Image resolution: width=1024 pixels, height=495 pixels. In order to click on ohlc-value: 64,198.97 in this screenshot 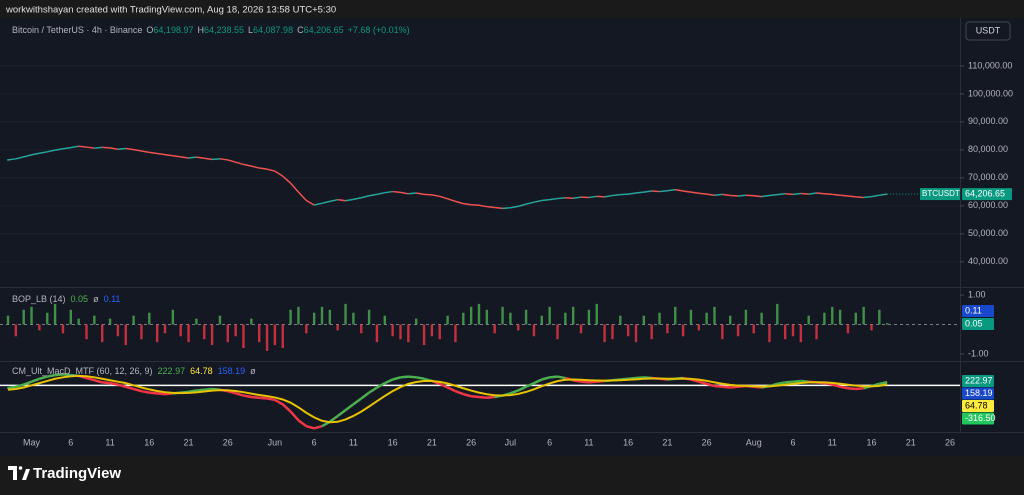, I will do `click(173, 30)`.